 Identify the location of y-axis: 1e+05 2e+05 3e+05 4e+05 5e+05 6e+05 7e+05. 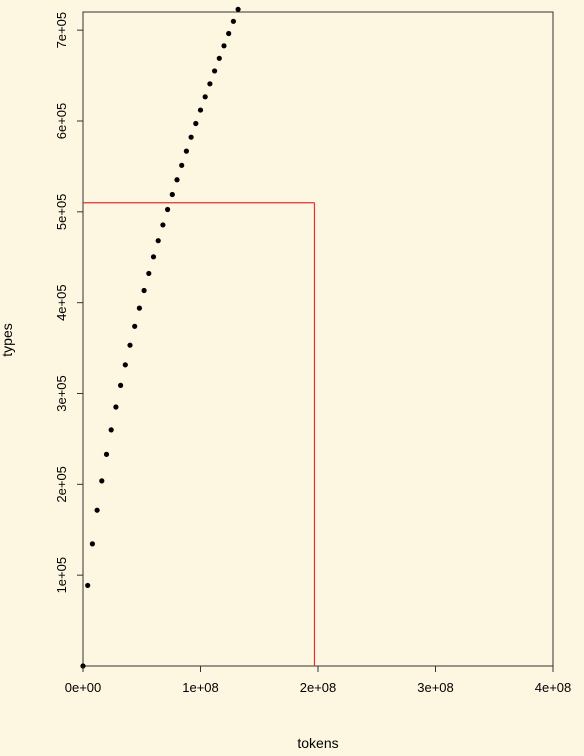
(68, 303).